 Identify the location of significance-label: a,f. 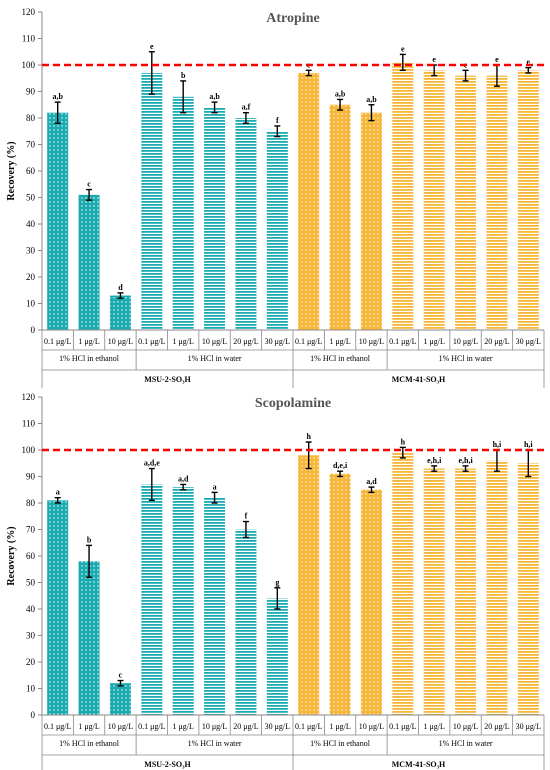
(246, 107).